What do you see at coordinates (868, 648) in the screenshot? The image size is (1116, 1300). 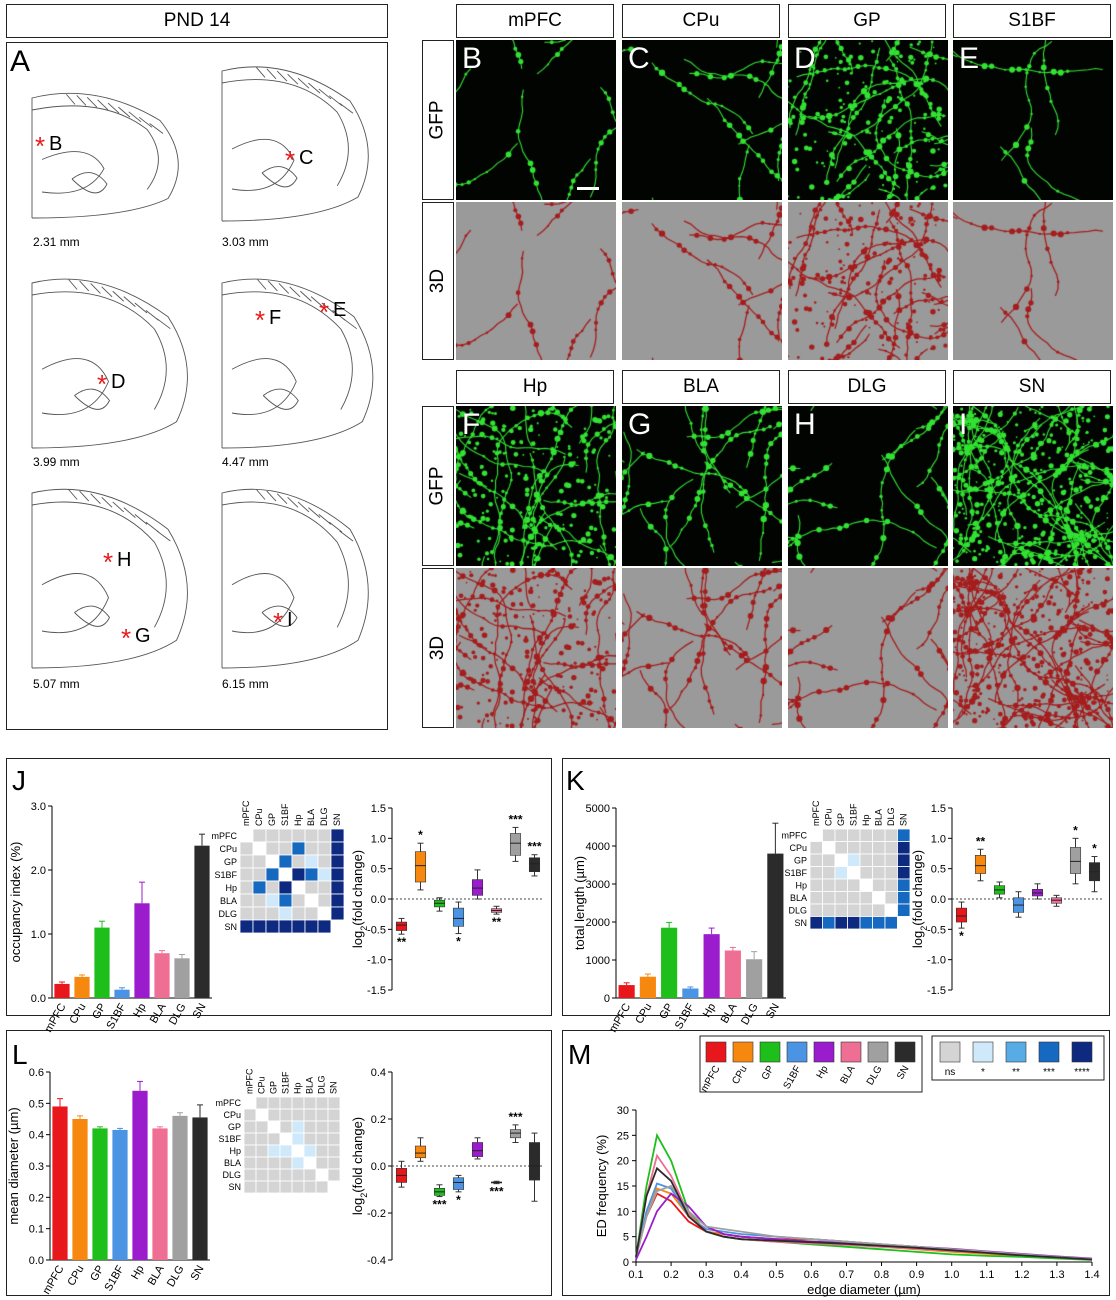 I see `render-3d-h` at bounding box center [868, 648].